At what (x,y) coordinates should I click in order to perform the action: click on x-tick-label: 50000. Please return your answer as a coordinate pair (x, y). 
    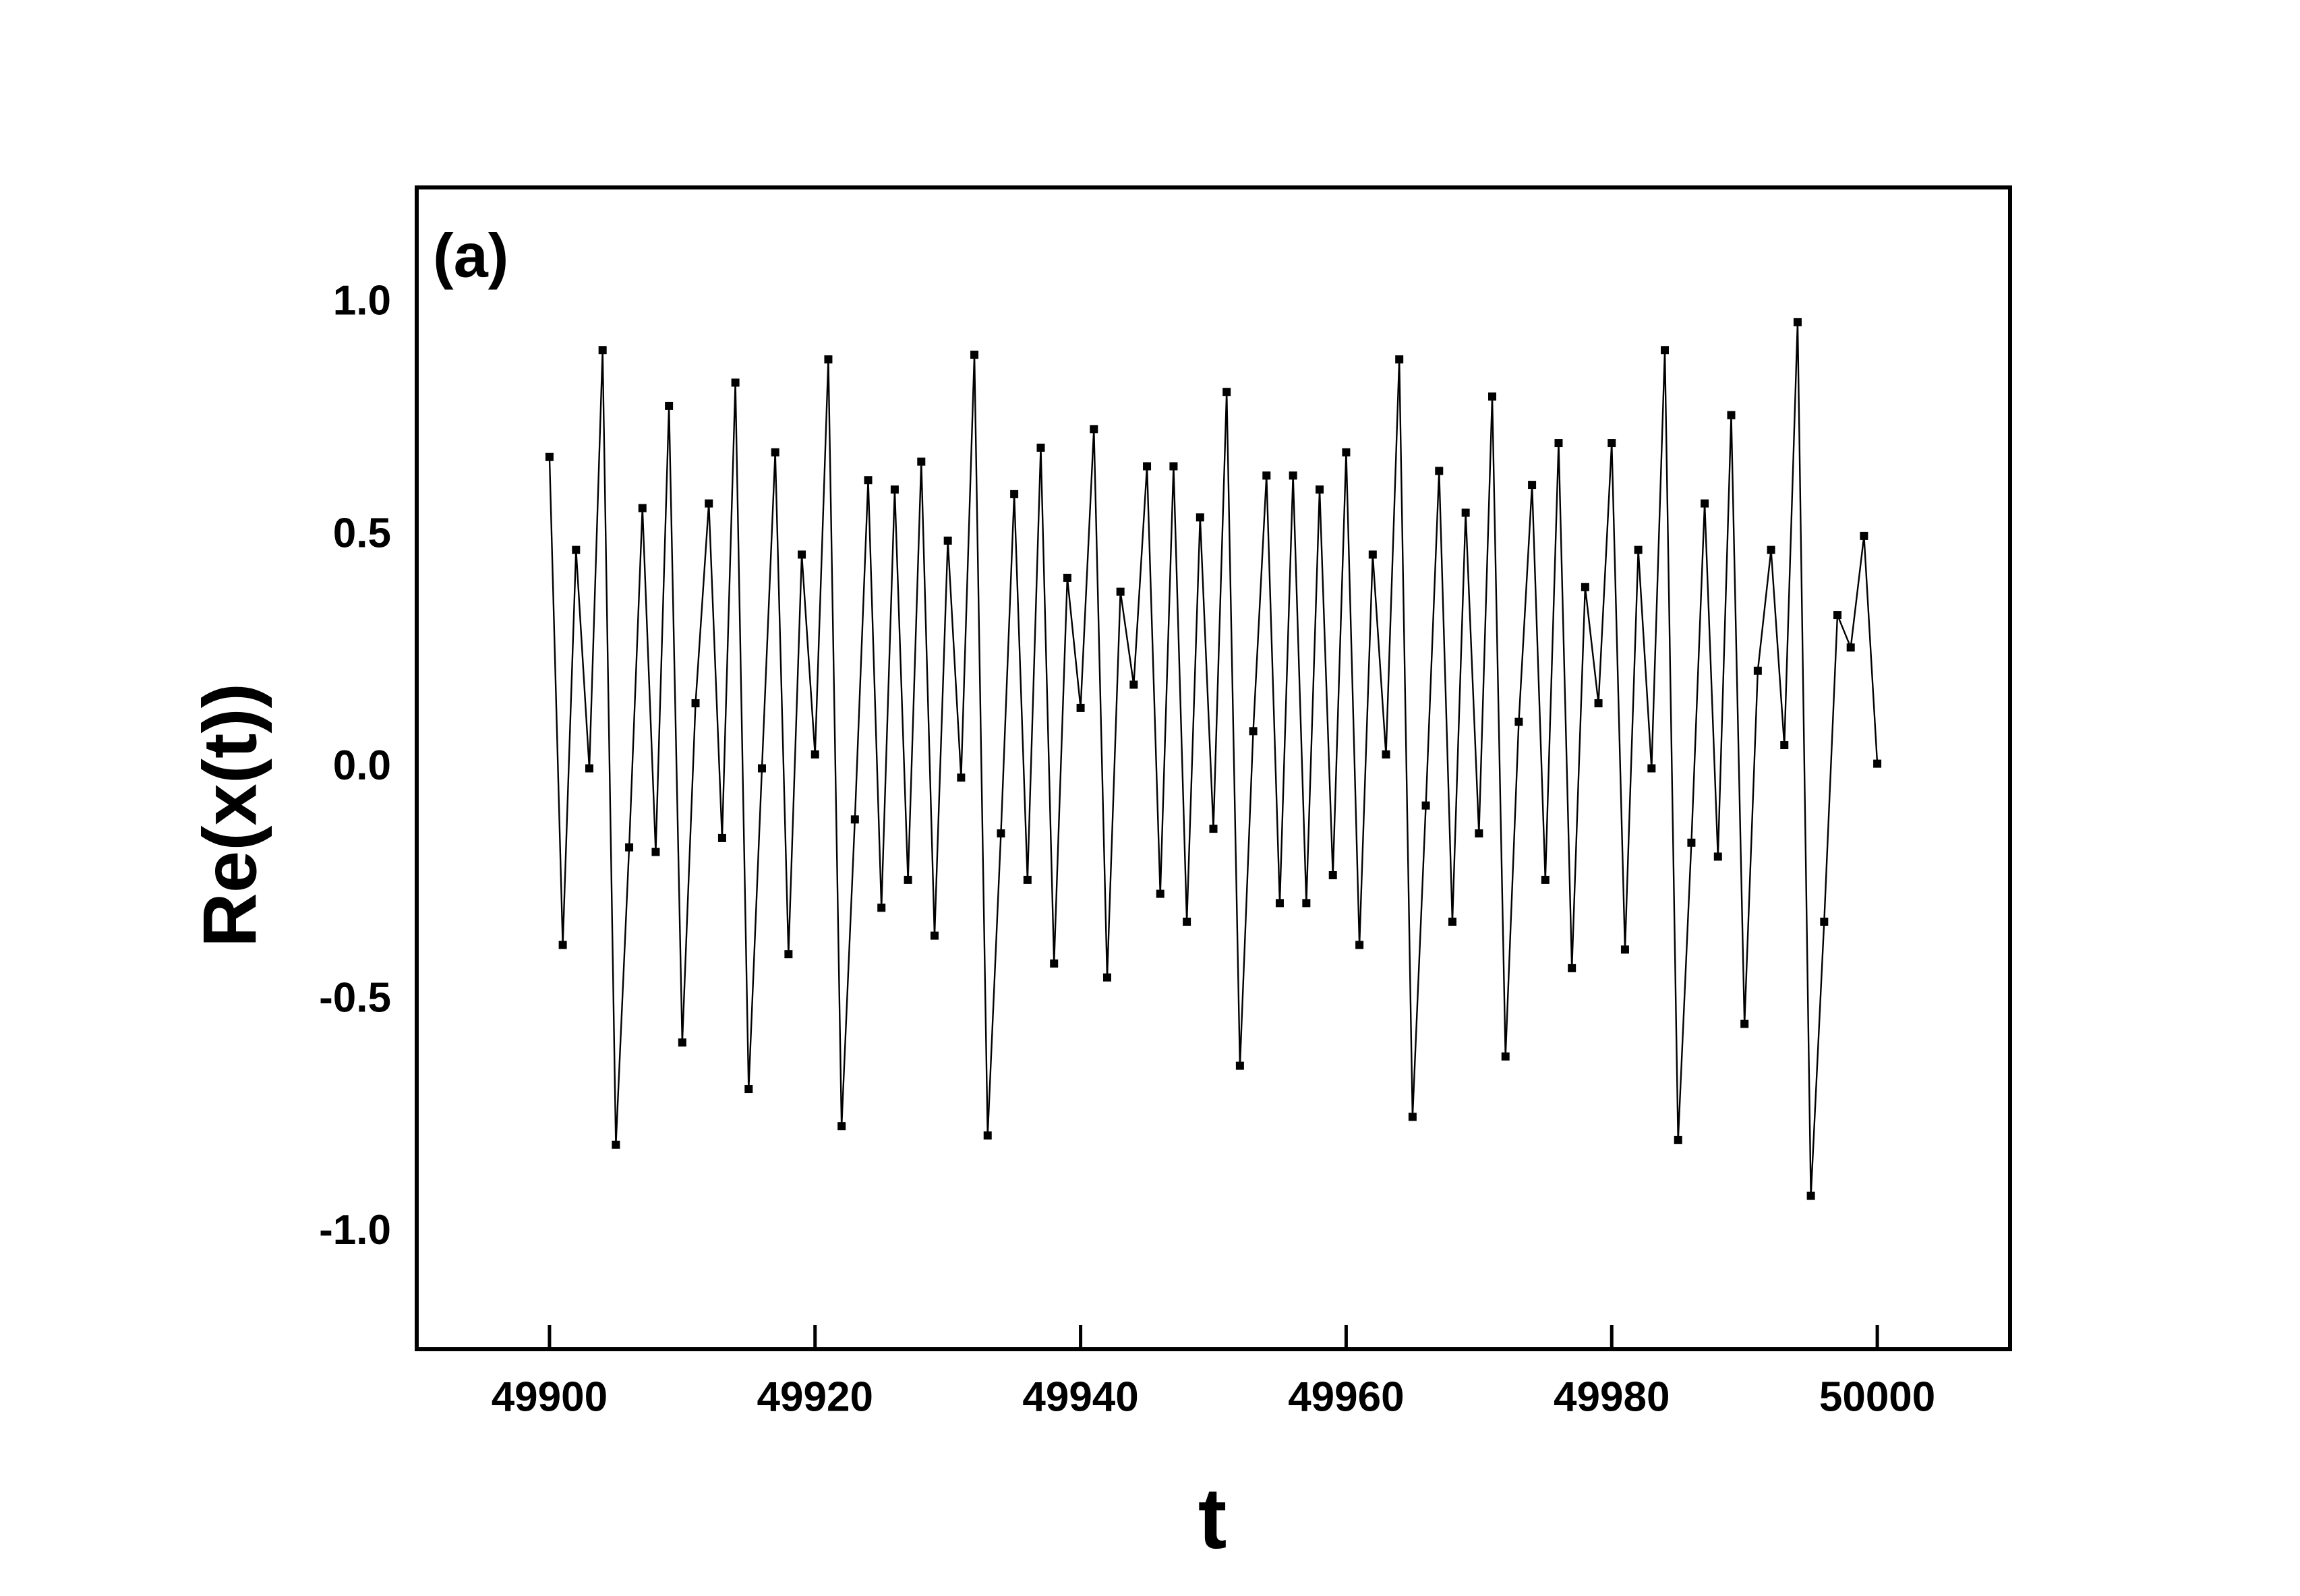
    Looking at the image, I should click on (1877, 1396).